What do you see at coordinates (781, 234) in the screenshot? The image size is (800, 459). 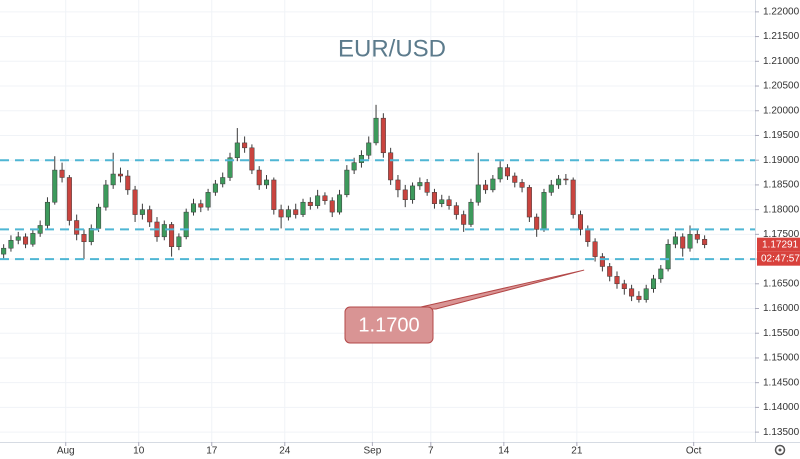 I see `y-tick-label: 1.17500` at bounding box center [781, 234].